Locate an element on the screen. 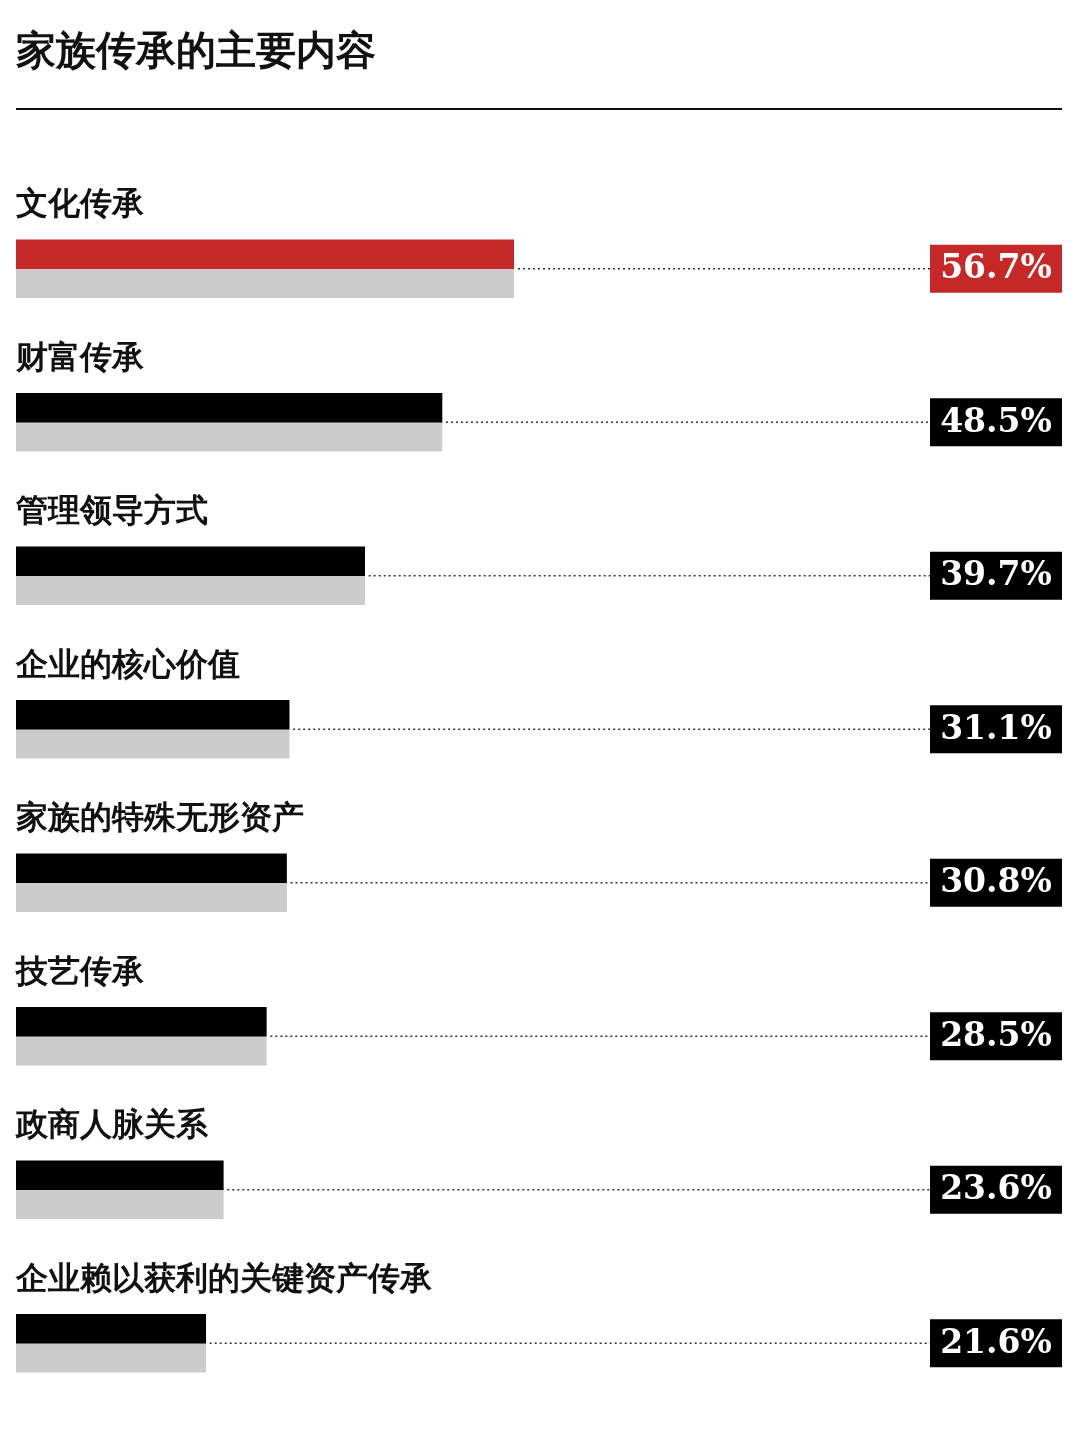 The image size is (1080, 1433). data-label: 39.7% is located at coordinates (996, 574).